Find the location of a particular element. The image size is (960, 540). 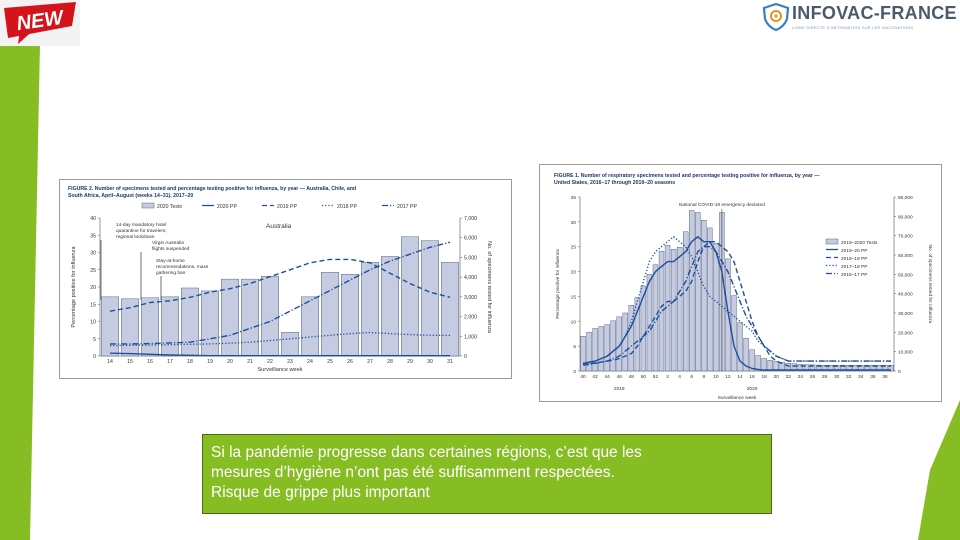

x-tick-label: 17 is located at coordinates (170, 362).